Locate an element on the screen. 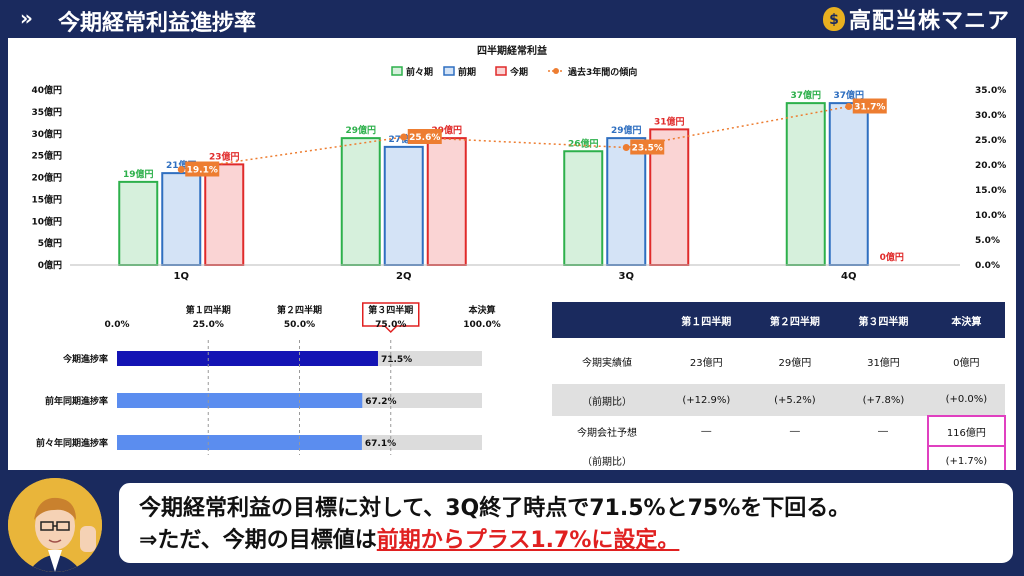  trend-line is located at coordinates (515, 138).